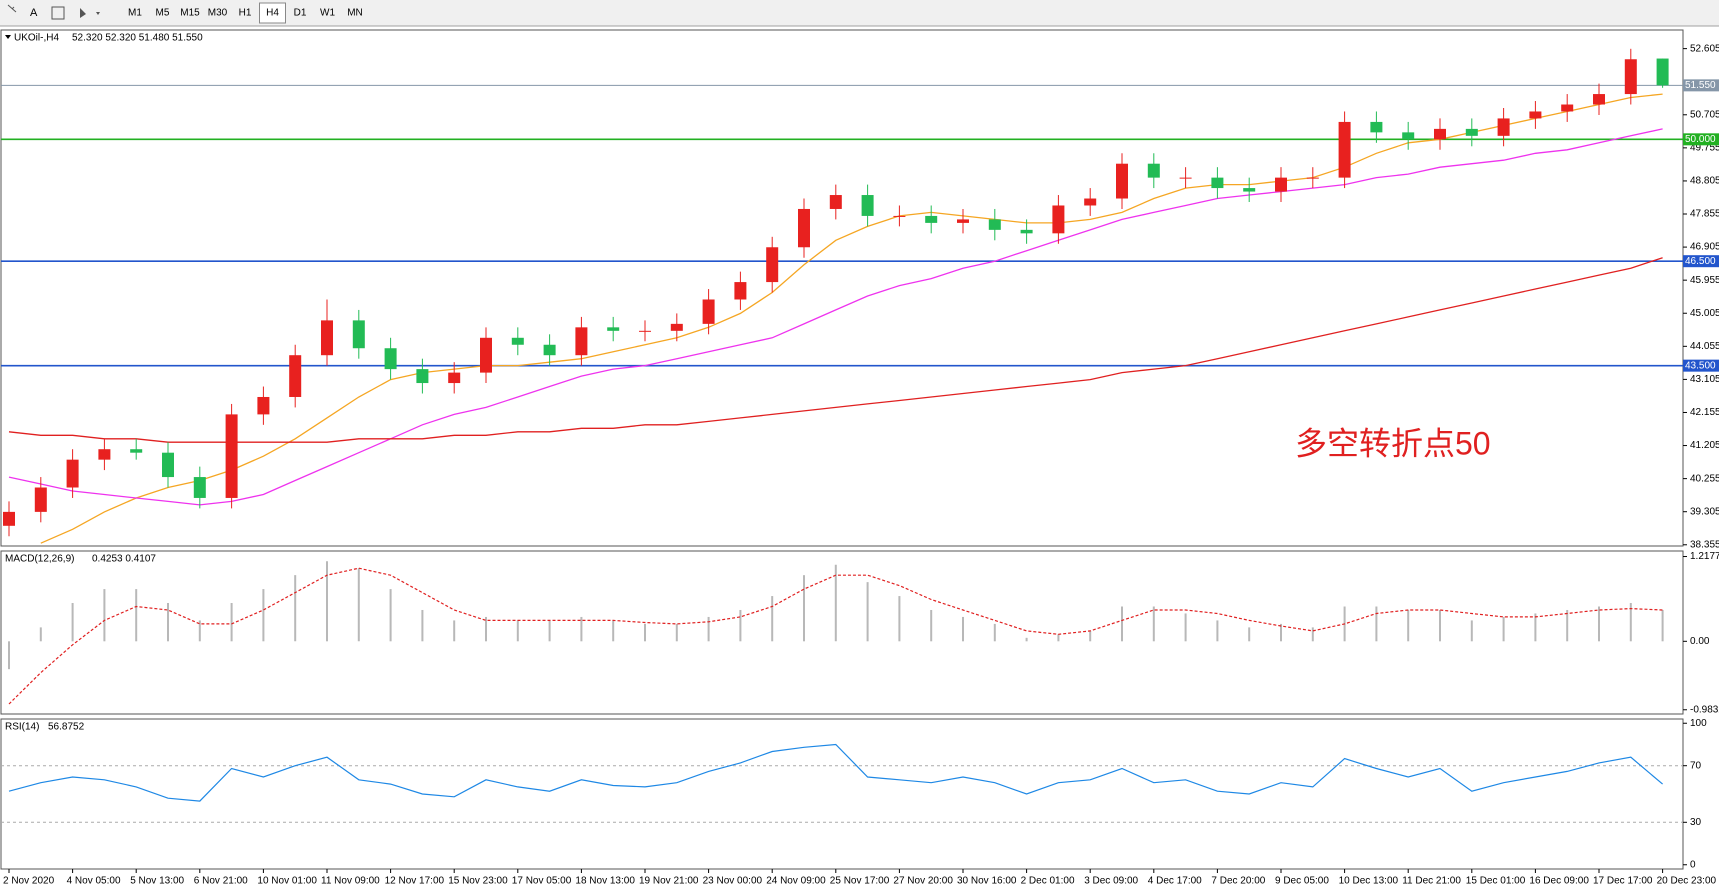 This screenshot has width=1719, height=895. Describe the element at coordinates (835, 772) in the screenshot. I see `rsi-line` at that location.